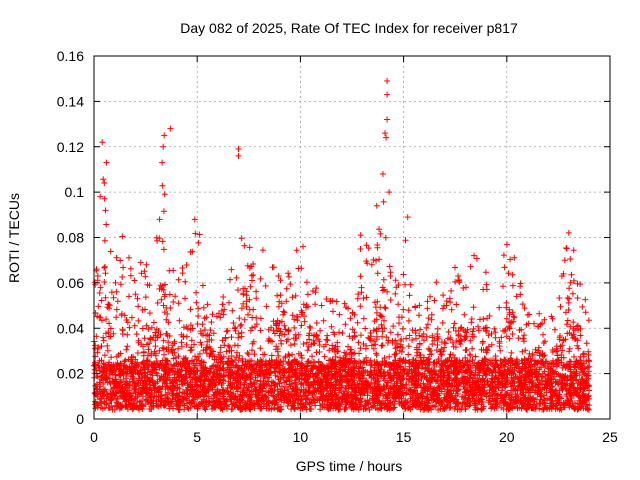 This screenshot has height=480, width=640. What do you see at coordinates (507, 437) in the screenshot?
I see `x-tick-label: 20` at bounding box center [507, 437].